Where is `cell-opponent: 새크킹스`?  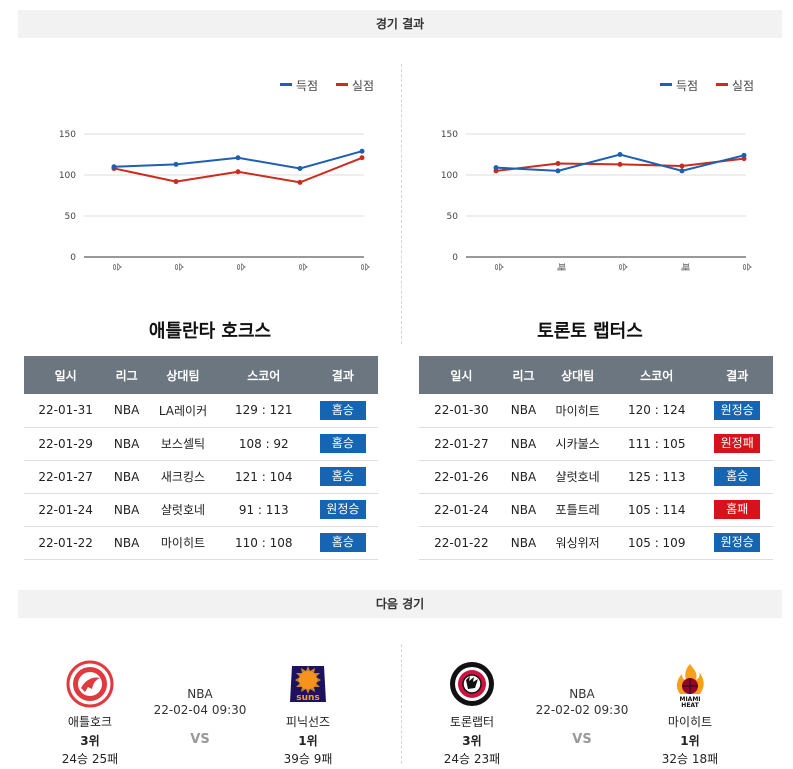 cell-opponent: 새크킹스 is located at coordinates (183, 477).